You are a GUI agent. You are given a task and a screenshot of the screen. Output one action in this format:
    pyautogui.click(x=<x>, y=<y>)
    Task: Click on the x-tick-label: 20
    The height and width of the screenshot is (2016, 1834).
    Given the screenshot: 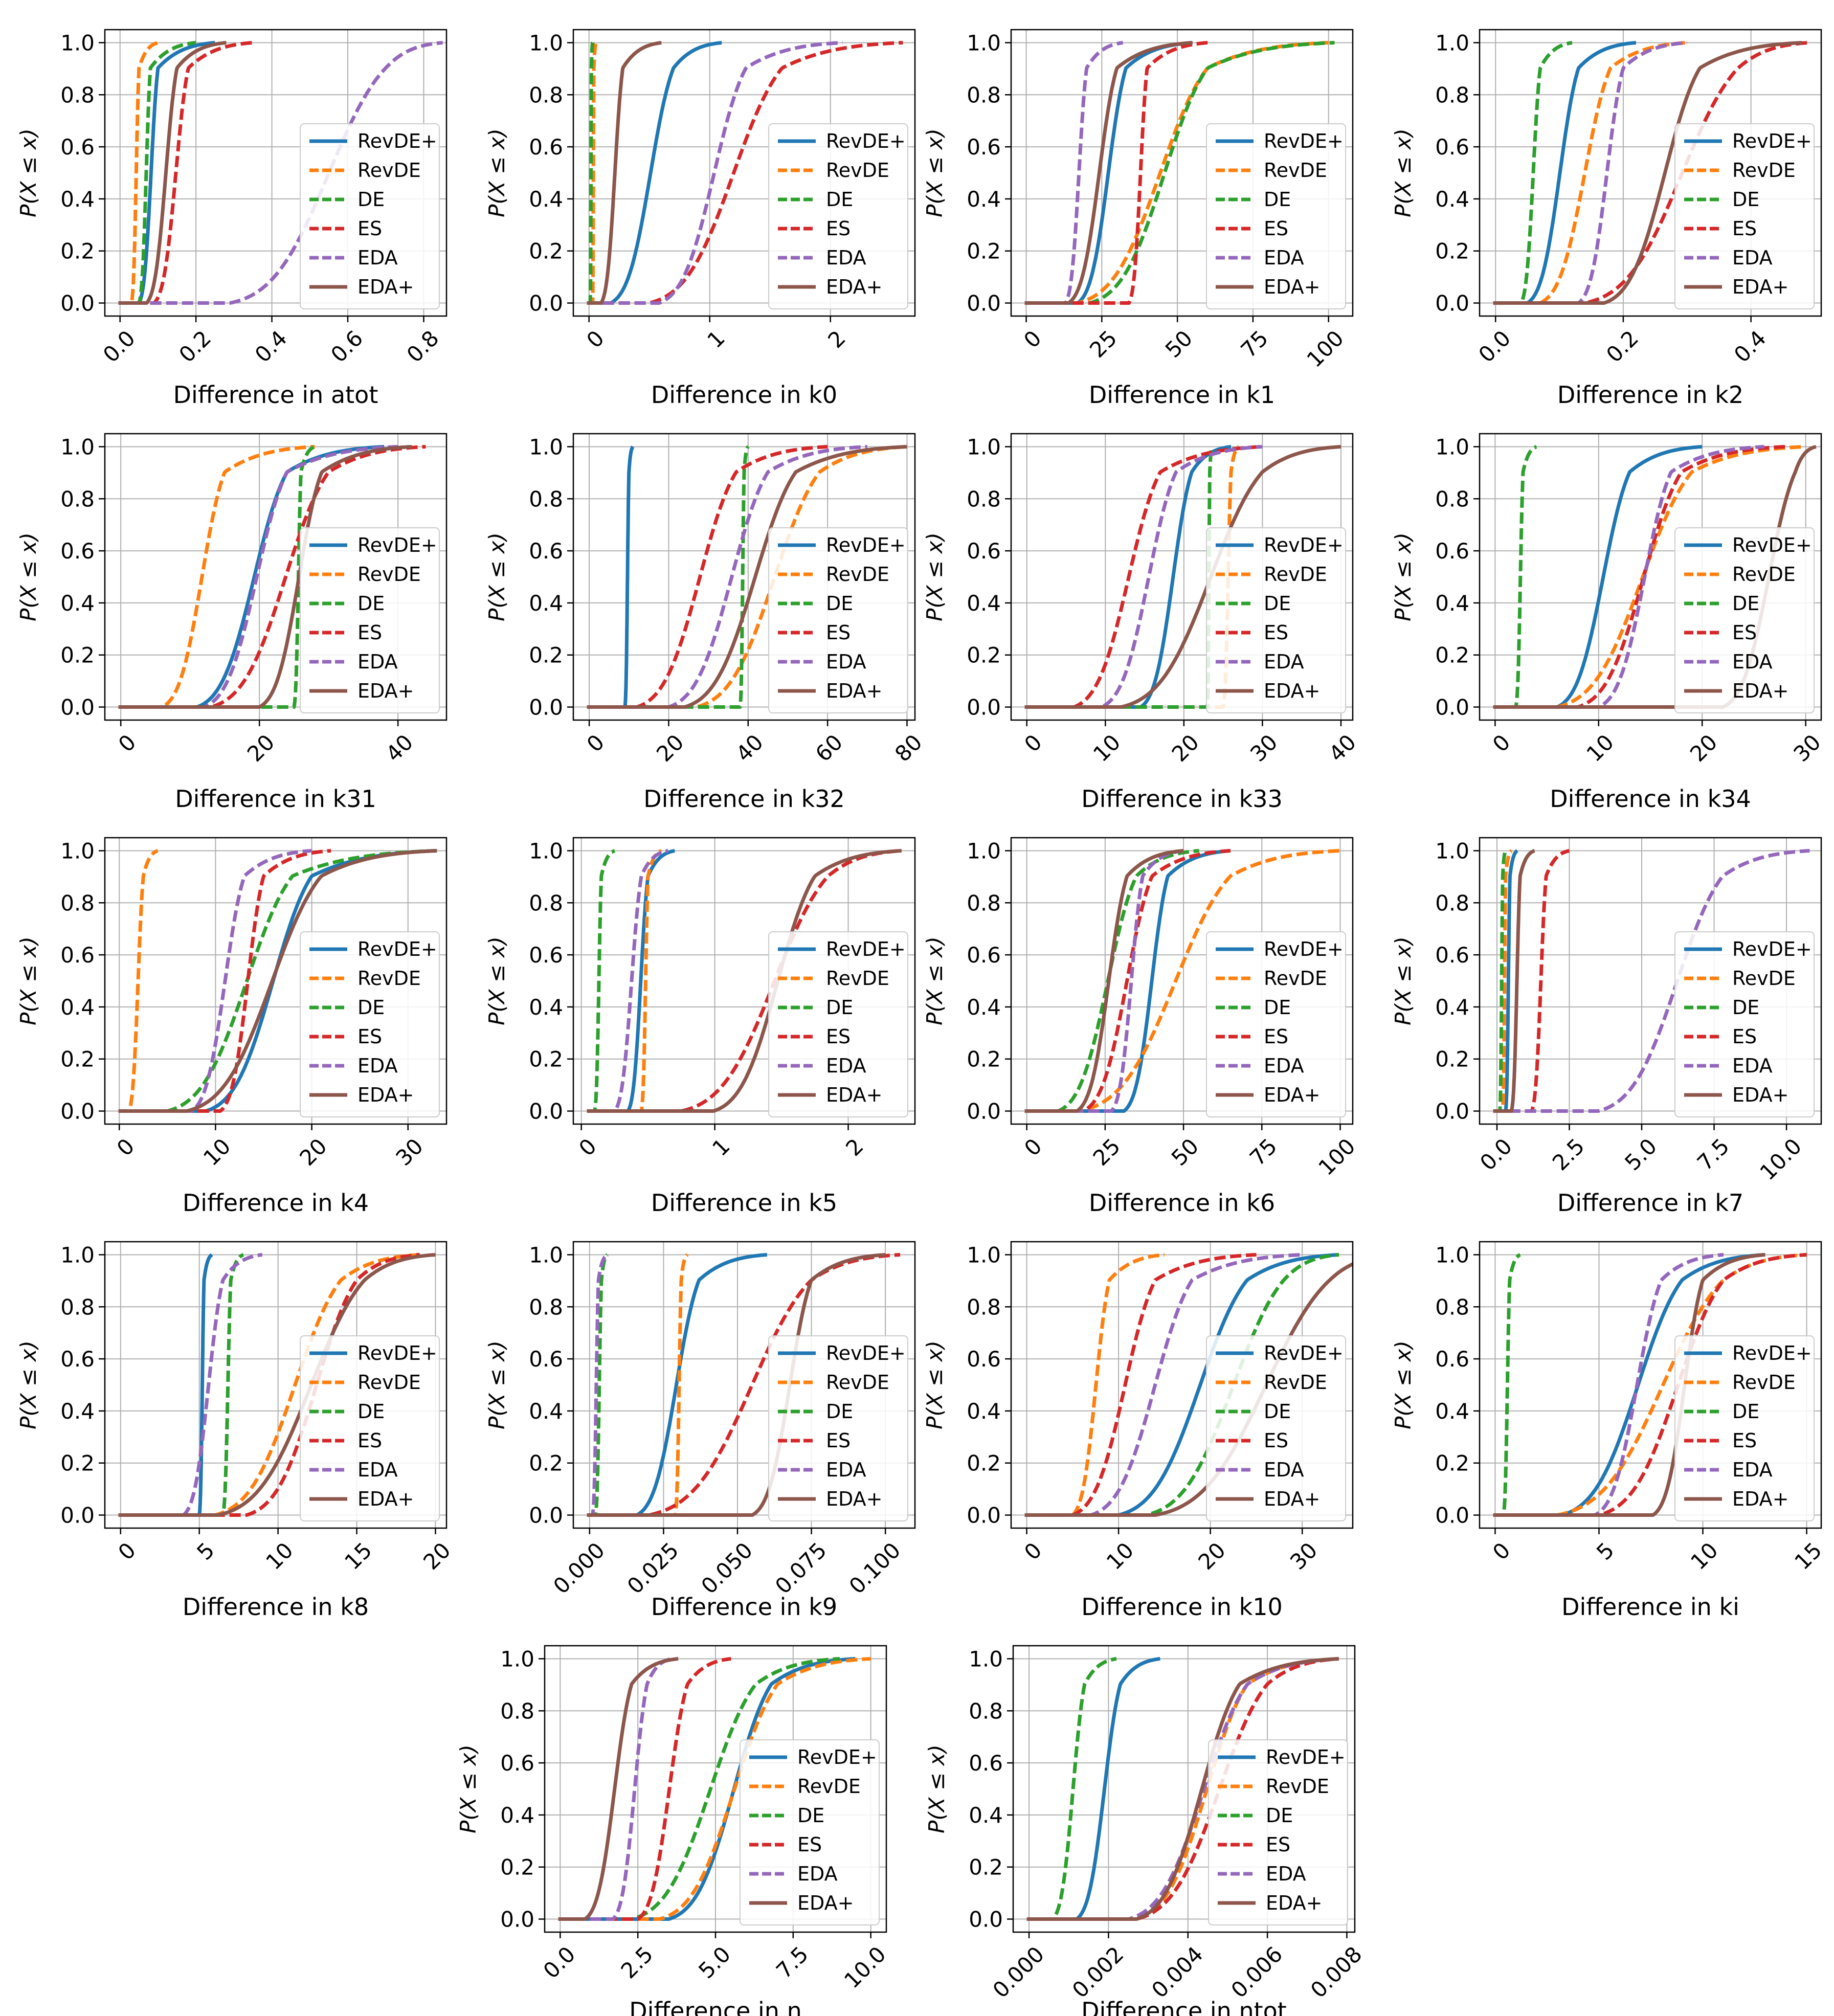 What is the action you would take?
    pyautogui.click(x=1185, y=747)
    